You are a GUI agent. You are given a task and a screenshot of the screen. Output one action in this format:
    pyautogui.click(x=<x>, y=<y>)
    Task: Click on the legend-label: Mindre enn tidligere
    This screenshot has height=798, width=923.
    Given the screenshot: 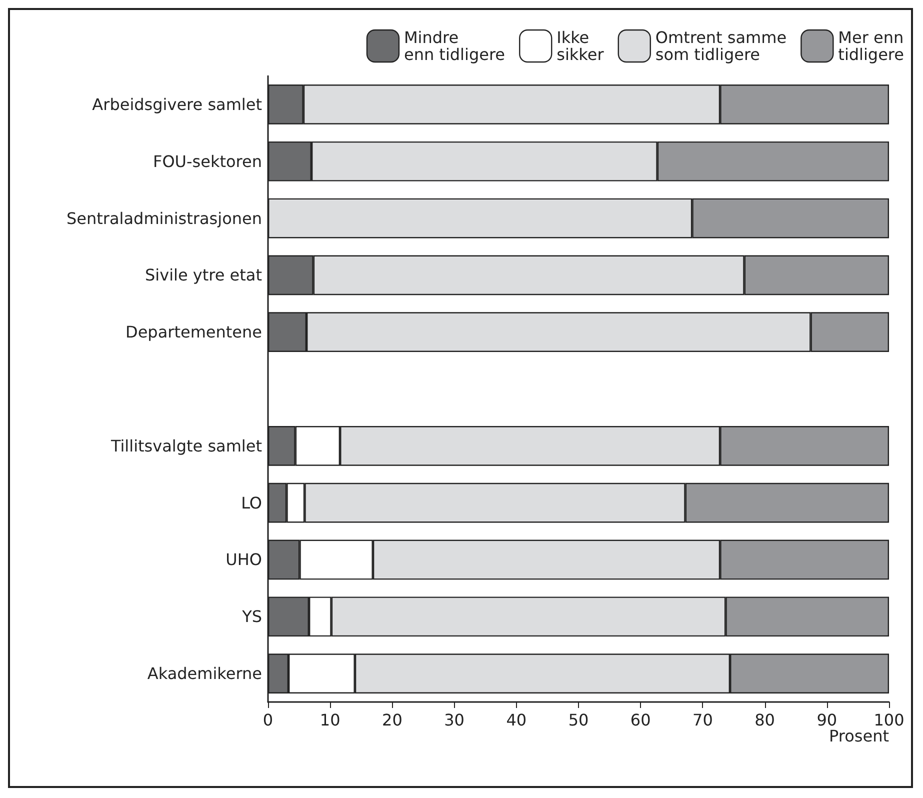 What is the action you would take?
    pyautogui.click(x=455, y=46)
    